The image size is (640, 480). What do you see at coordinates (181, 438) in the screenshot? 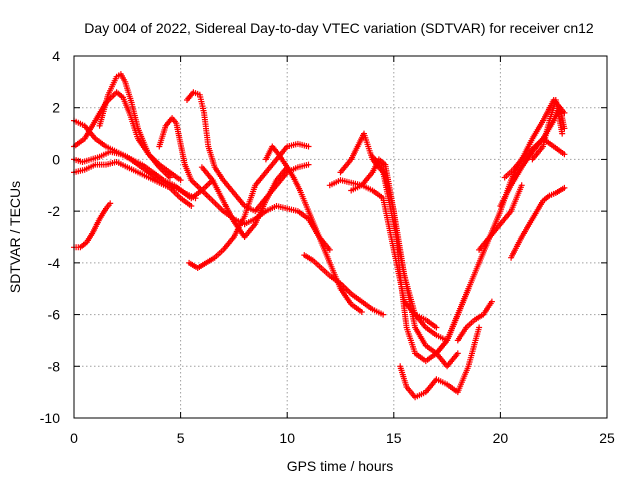
I see `x-tick-label: 5` at bounding box center [181, 438].